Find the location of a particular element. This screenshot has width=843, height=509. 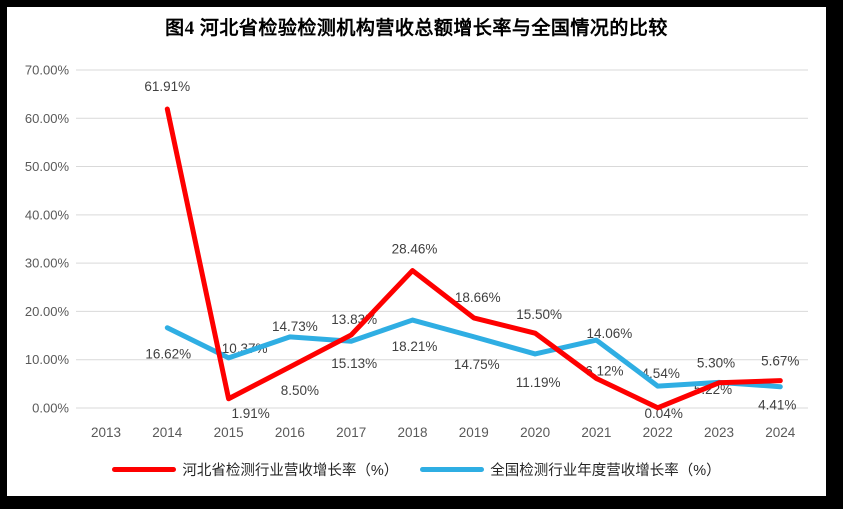

x-axis-label: 2021 is located at coordinates (596, 432).